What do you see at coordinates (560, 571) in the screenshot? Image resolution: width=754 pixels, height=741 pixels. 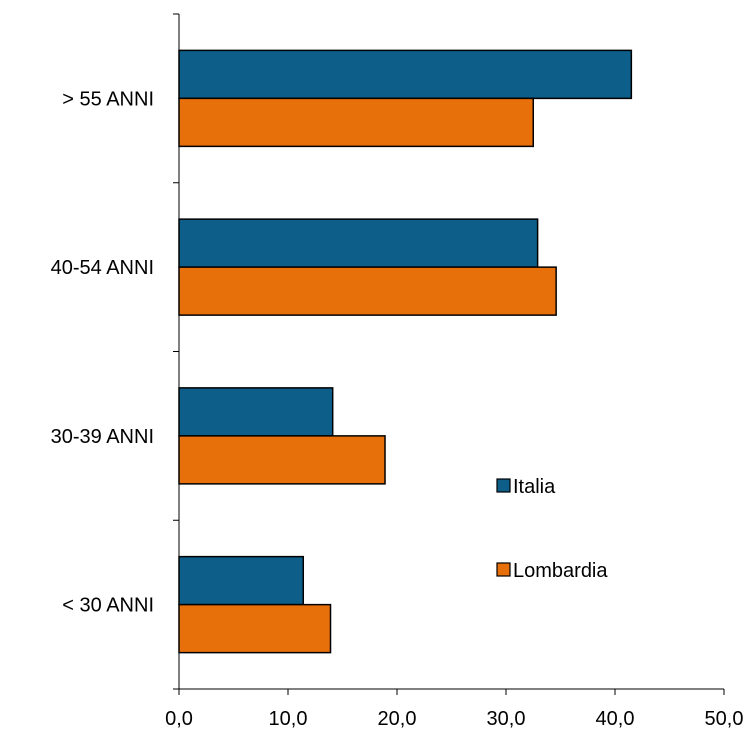 I see `legend-label-lombardia: Lombardia` at bounding box center [560, 571].